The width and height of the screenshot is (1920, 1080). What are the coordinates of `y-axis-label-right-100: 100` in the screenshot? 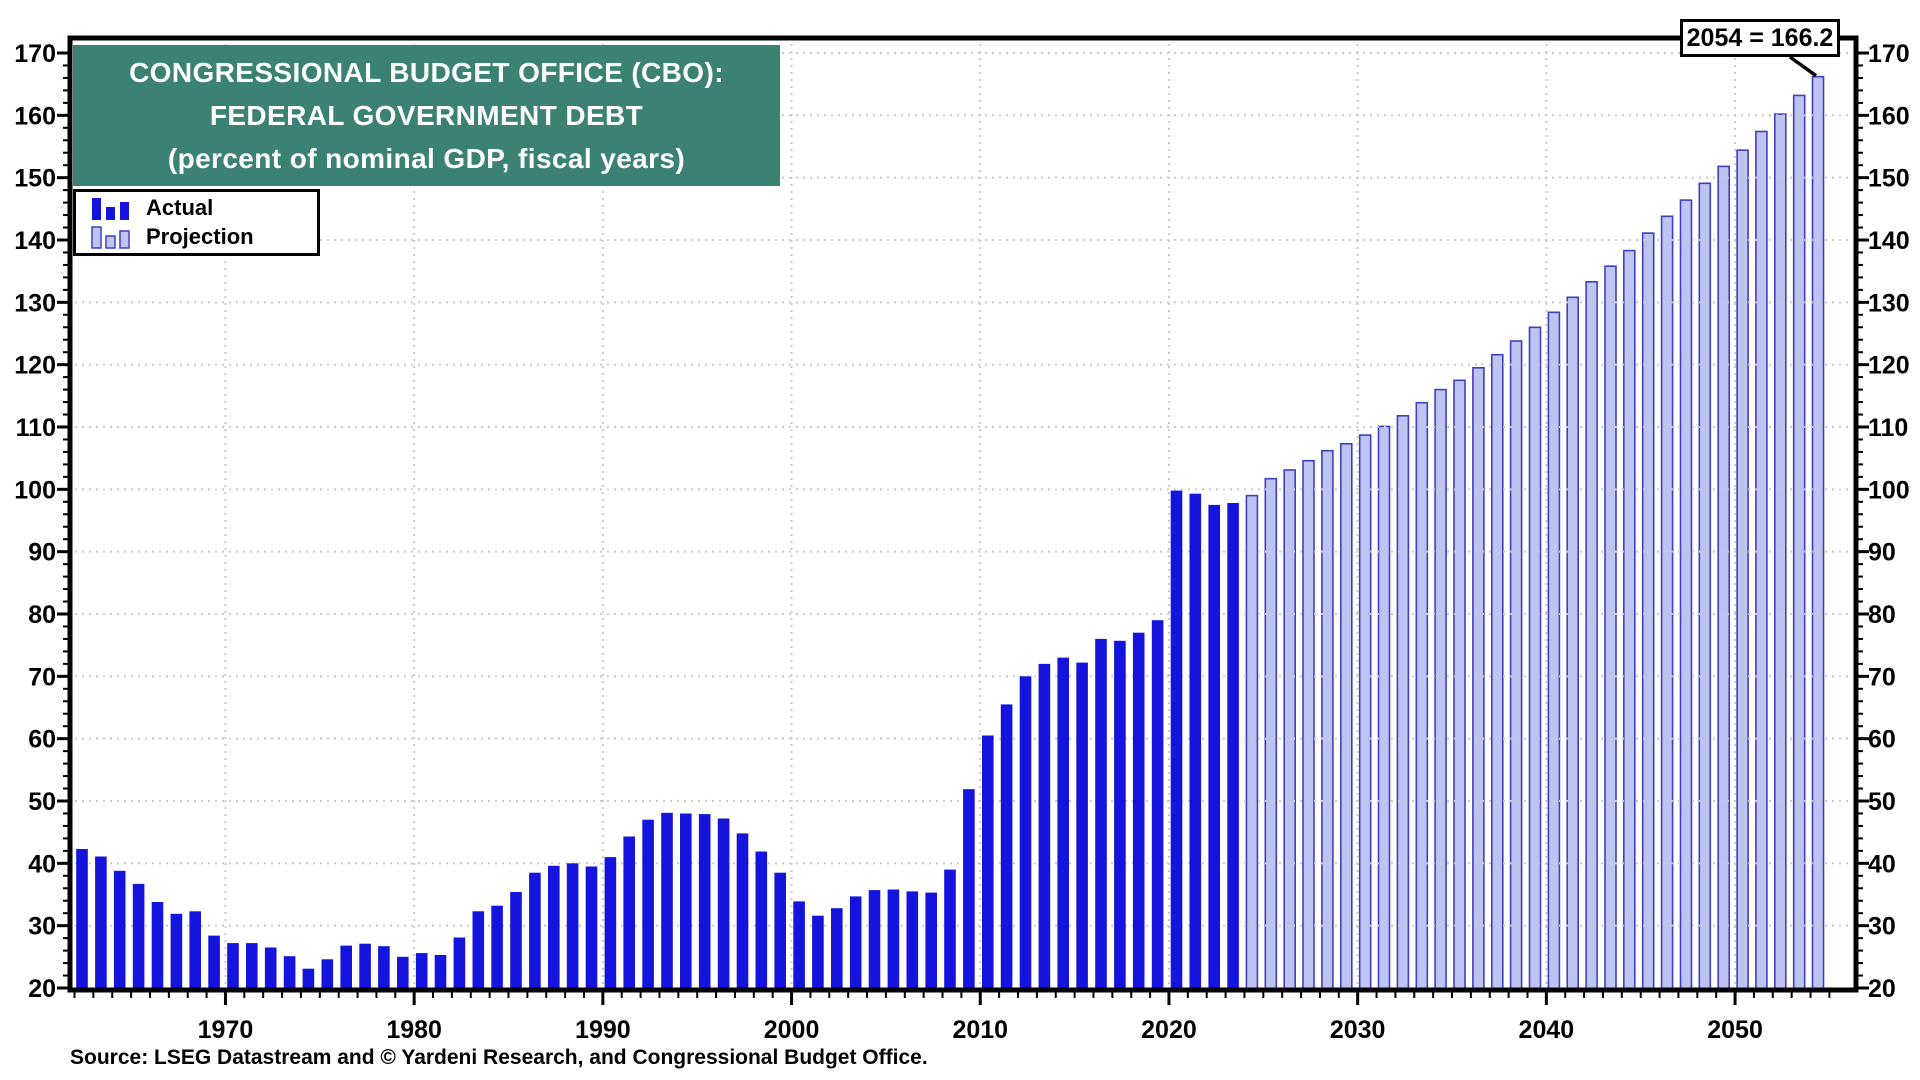 It's located at (1889, 490).